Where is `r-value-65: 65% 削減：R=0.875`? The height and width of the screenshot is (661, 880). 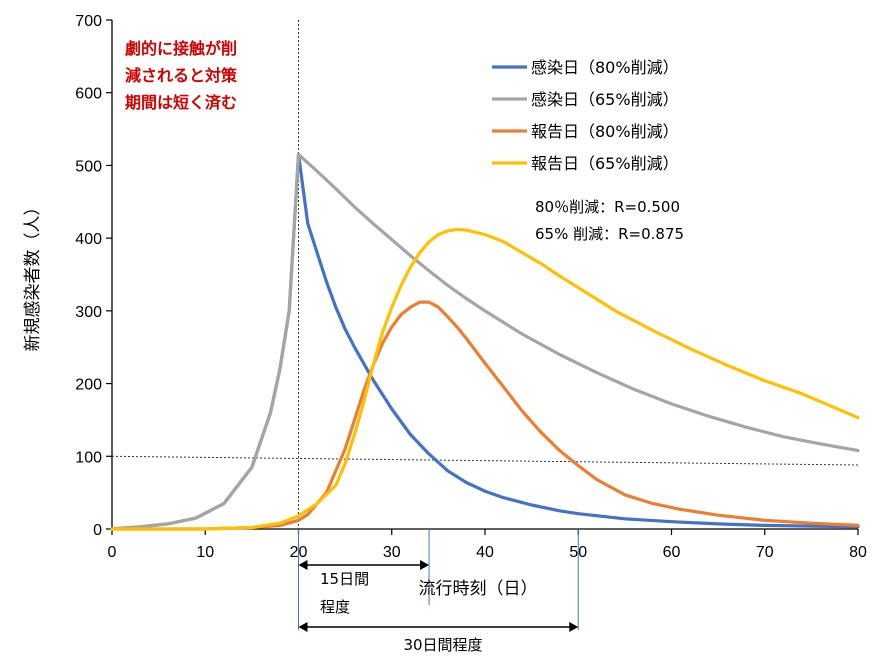 r-value-65: 65% 削減：R=0.875 is located at coordinates (609, 234).